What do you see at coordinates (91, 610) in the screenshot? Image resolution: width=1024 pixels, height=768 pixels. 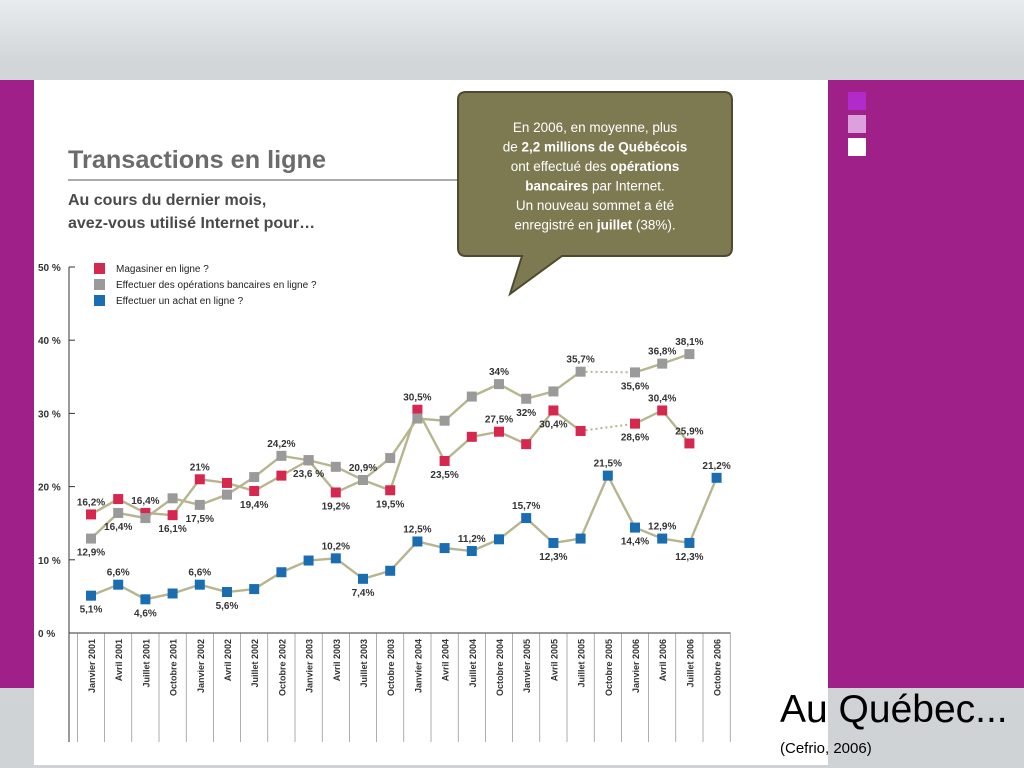 I see `data-label: 5,1%` at bounding box center [91, 610].